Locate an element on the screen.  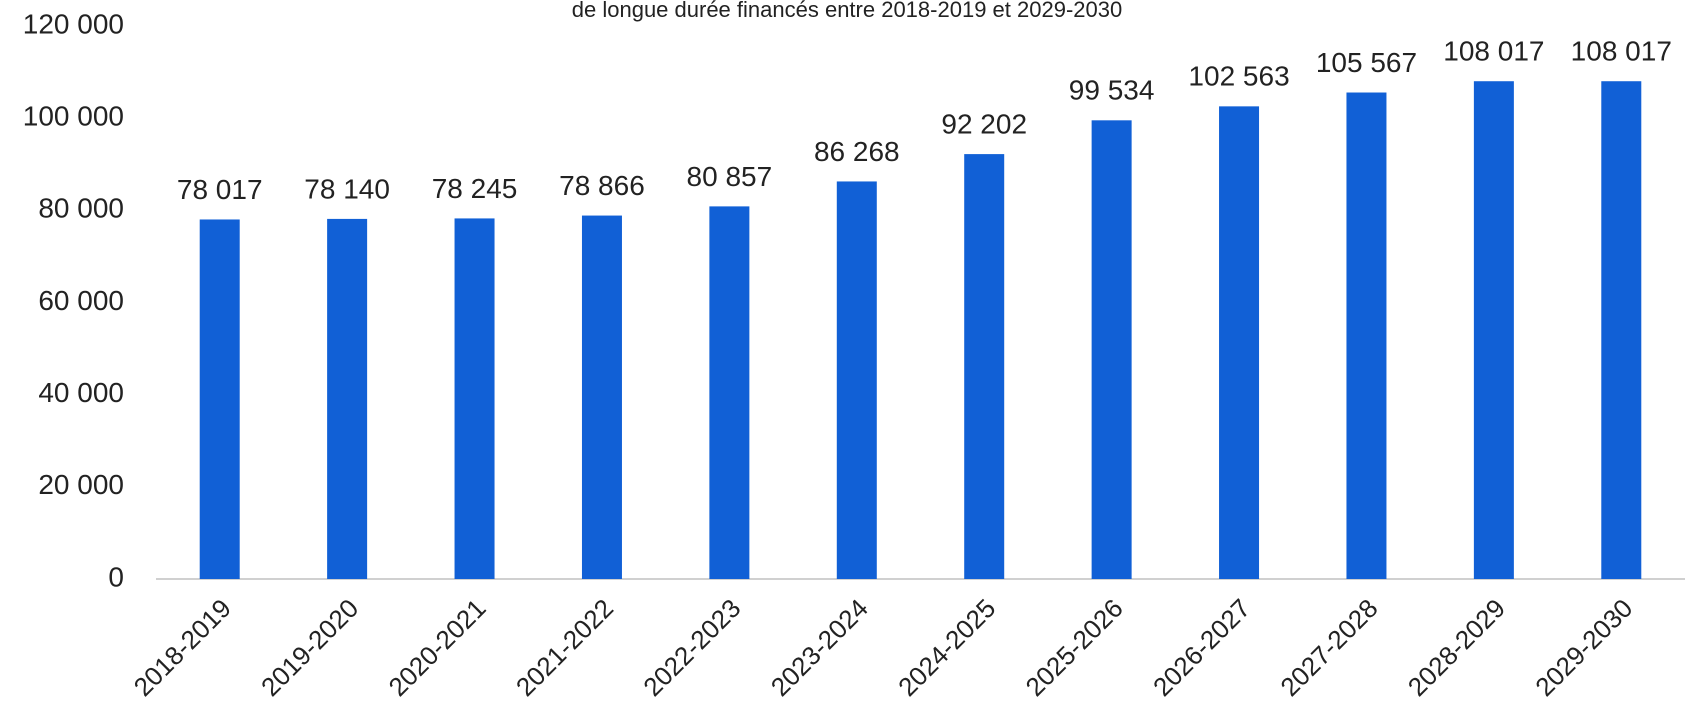
data-label: 78 017 is located at coordinates (220, 189).